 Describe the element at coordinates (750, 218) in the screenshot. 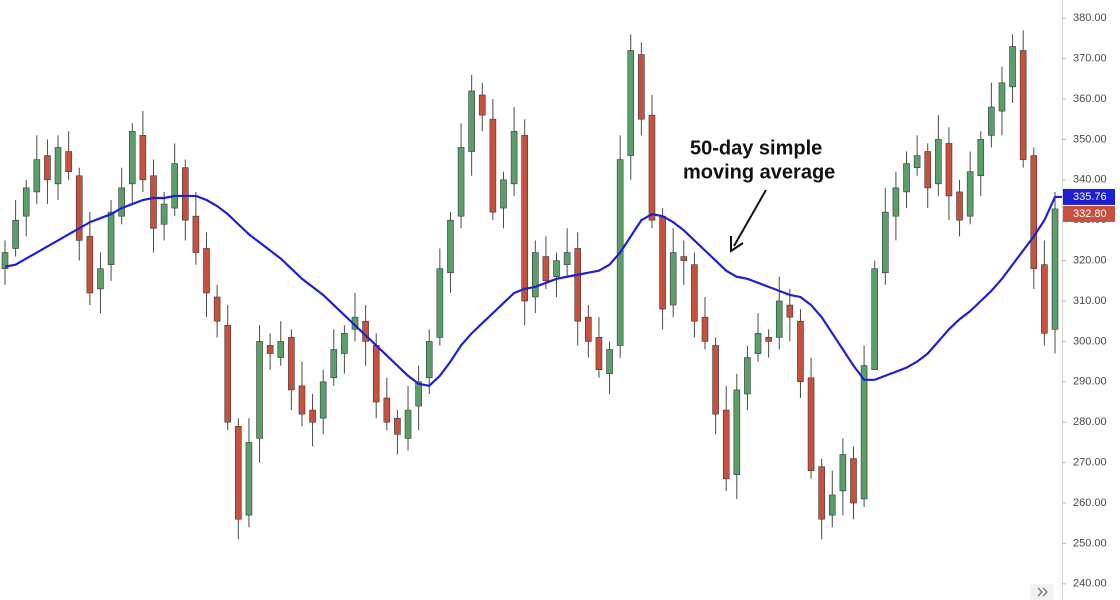

I see `arrow-shaft` at that location.